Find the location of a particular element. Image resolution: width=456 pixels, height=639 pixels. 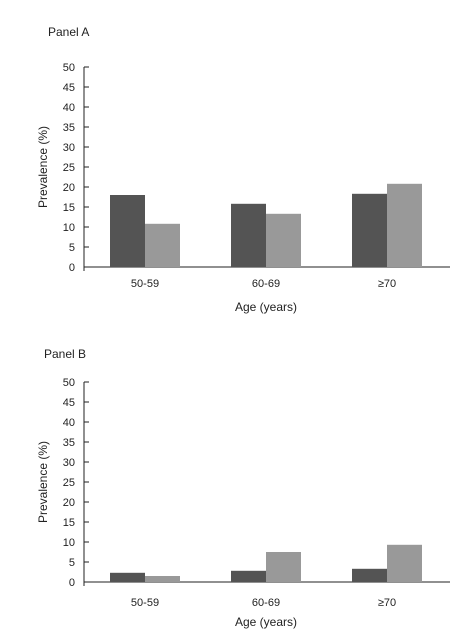

panel-a-y-tick-label: 25 is located at coordinates (69, 168).